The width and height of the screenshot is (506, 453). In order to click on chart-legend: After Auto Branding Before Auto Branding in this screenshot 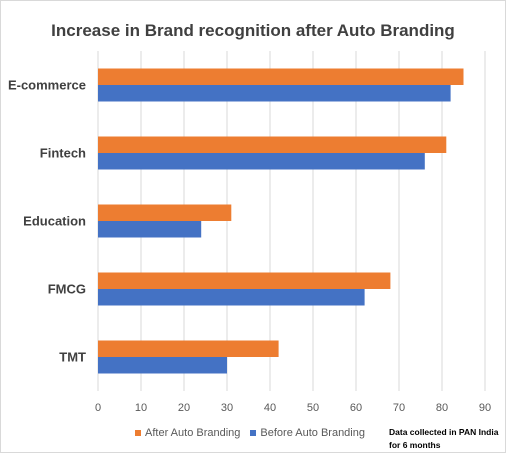, I will do `click(255, 433)`.